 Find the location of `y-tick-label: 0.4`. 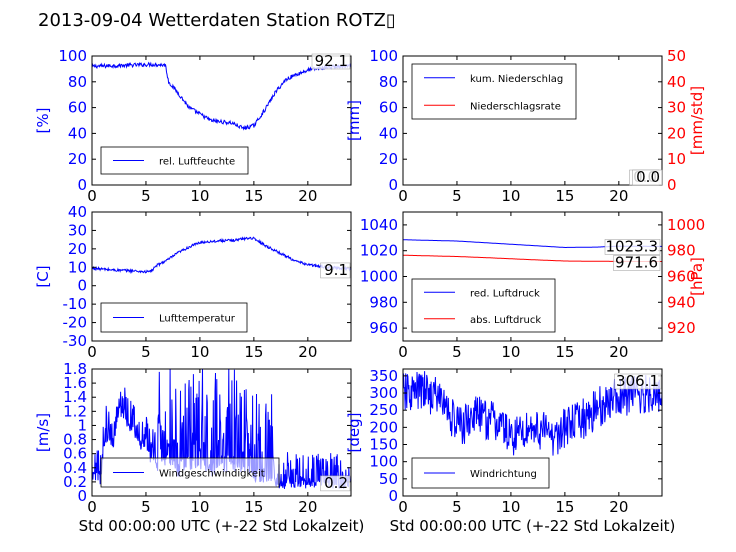

y-tick-label: 0.4 is located at coordinates (75, 468).